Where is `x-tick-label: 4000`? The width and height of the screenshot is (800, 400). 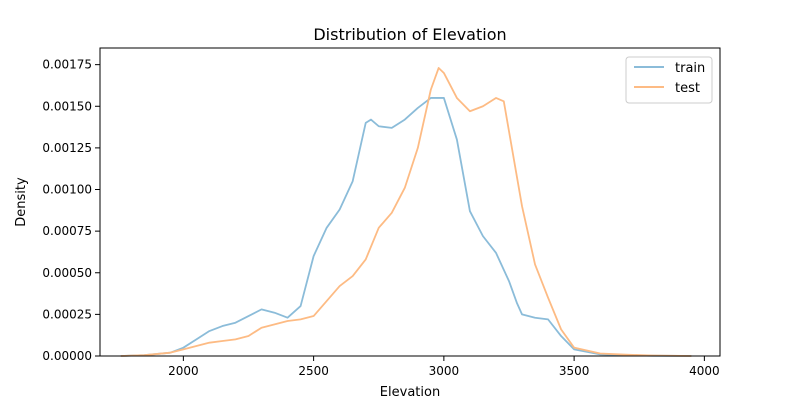 x-tick-label: 4000 is located at coordinates (704, 371).